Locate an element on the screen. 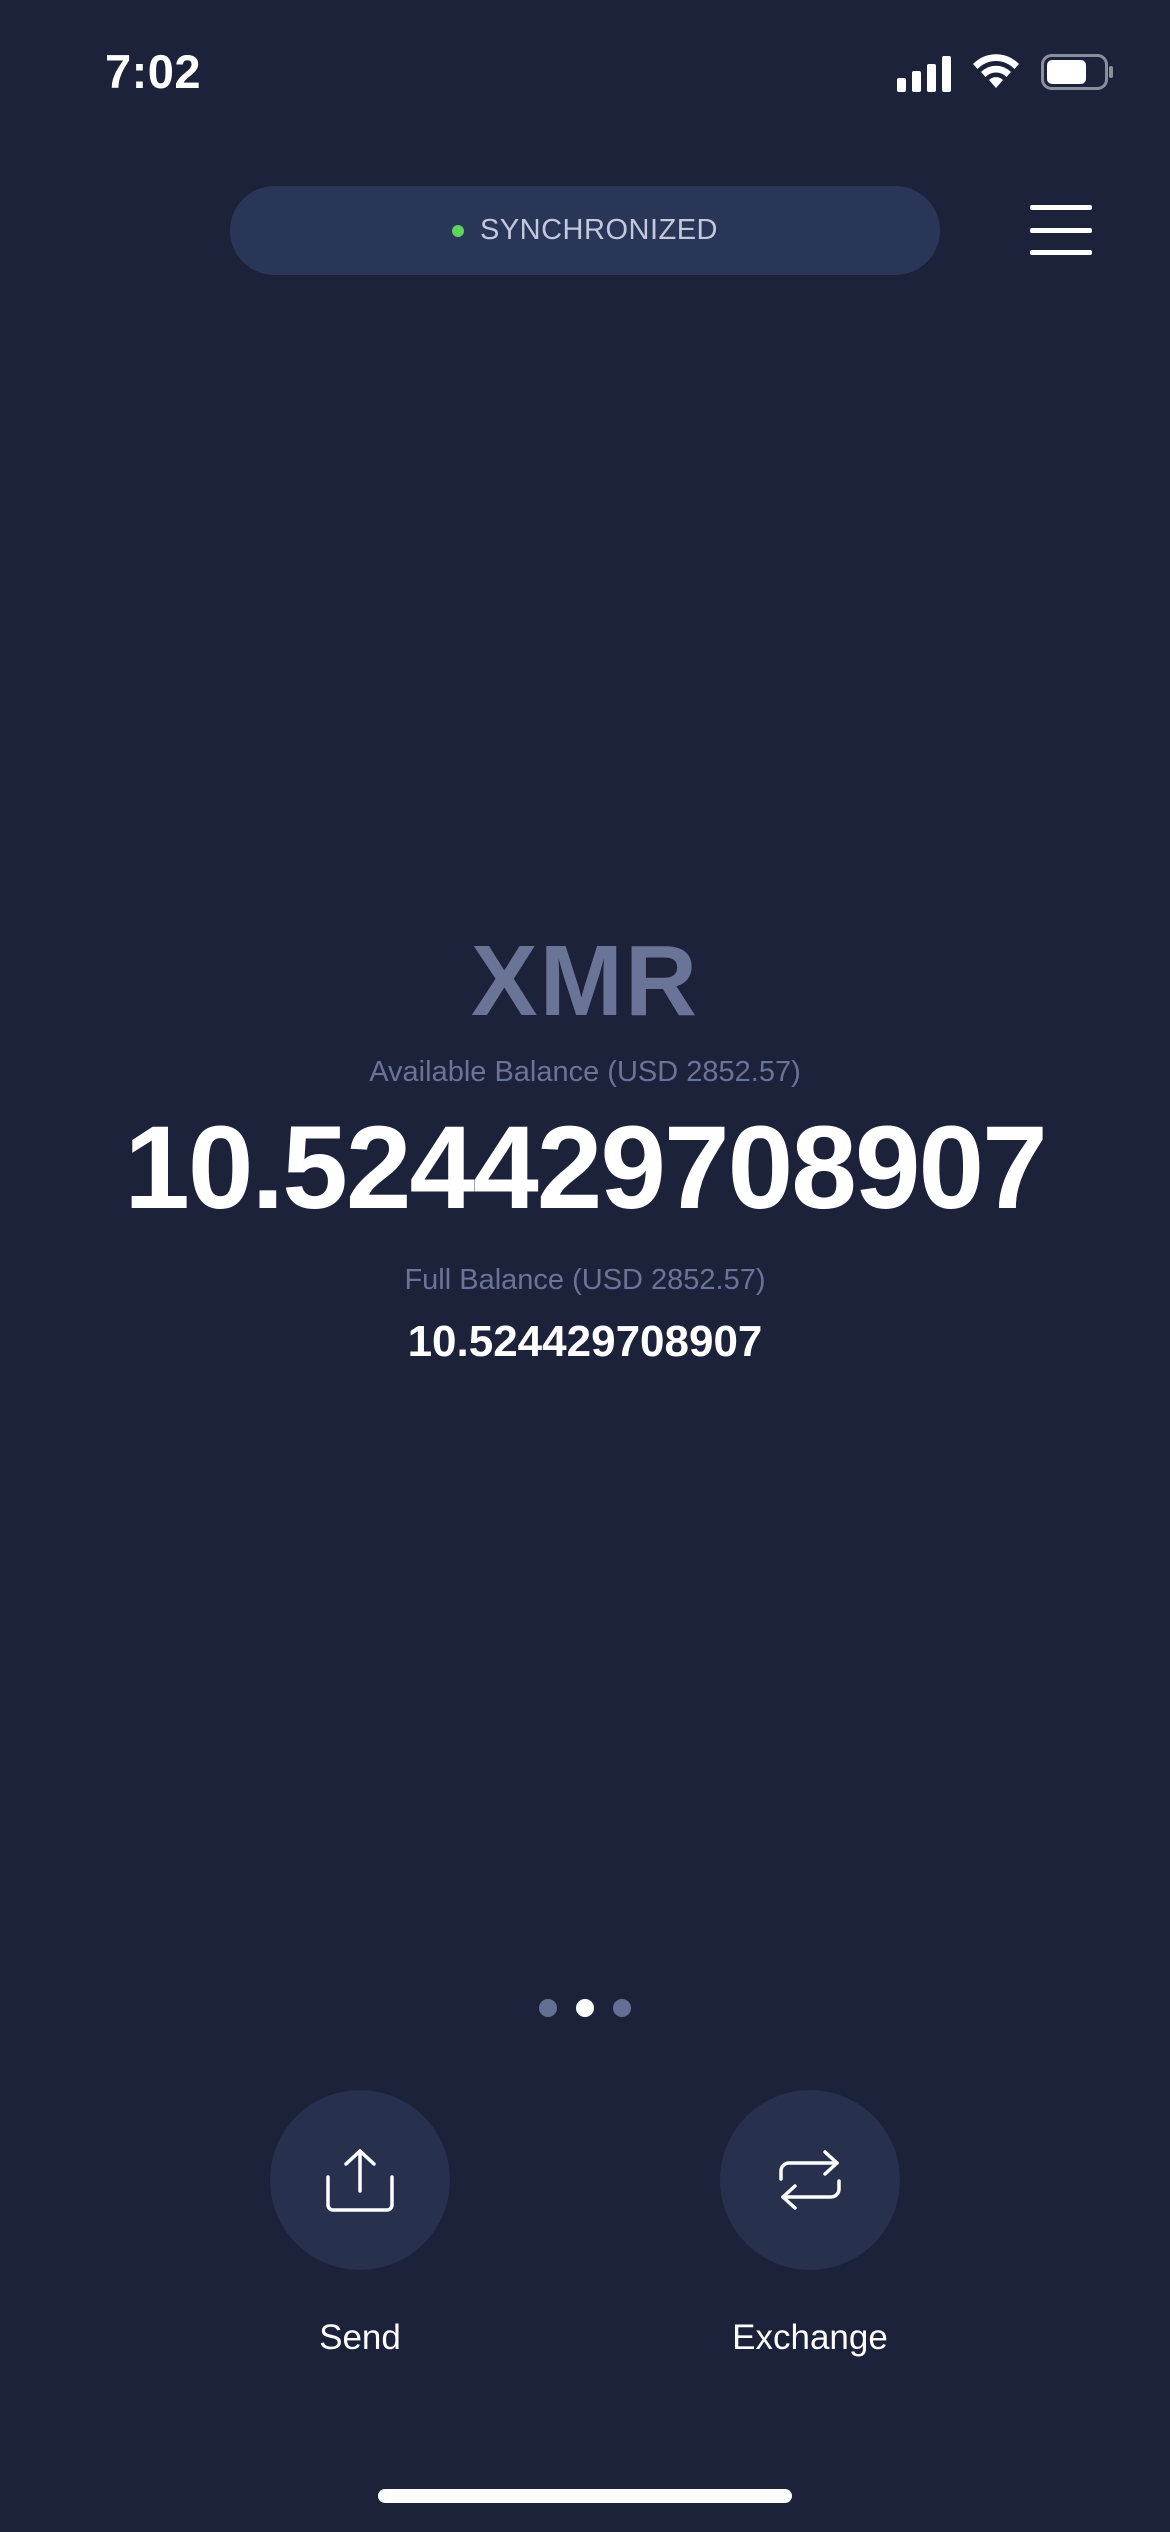 This screenshot has height=2532, width=1170. page-indicator is located at coordinates (585, 2008).